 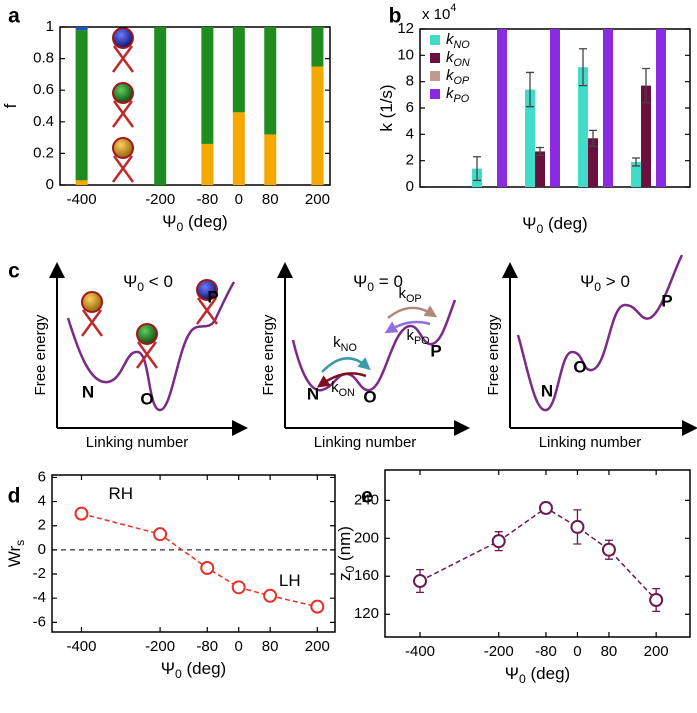 I want to click on legend-label: kON, so click(x=458, y=59).